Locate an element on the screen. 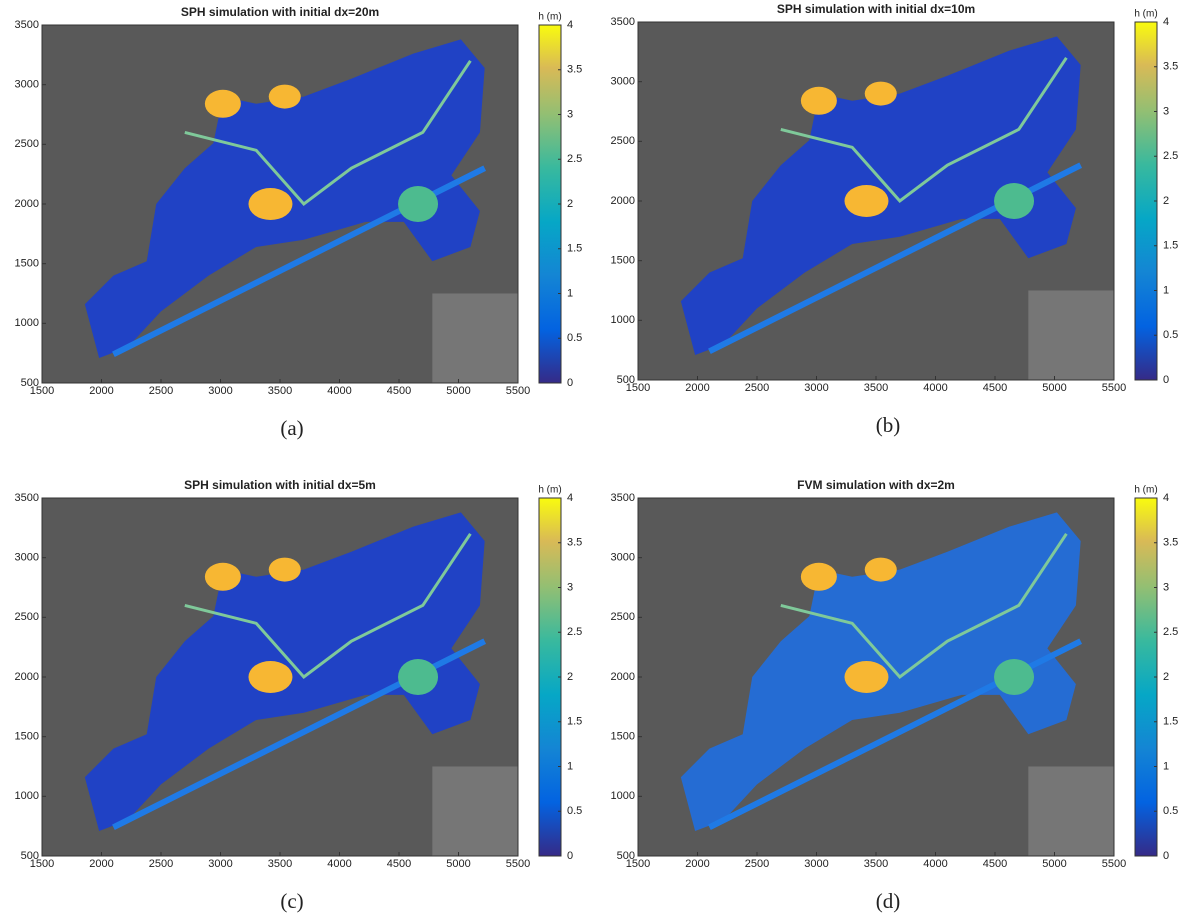 This screenshot has width=1190, height=922. y-tick-label: 3500 is located at coordinates (27, 498).